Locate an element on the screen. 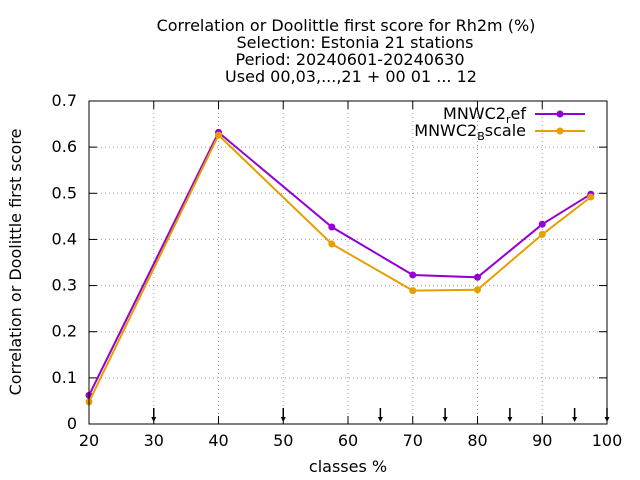  legend-label: MNWC2ref is located at coordinates (484, 115).